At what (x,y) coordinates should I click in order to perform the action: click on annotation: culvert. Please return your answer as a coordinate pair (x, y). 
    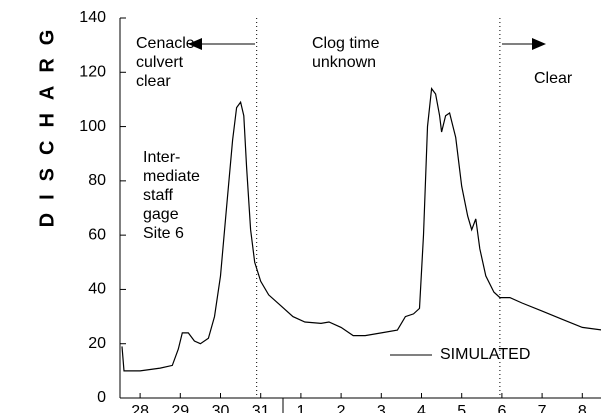
    Looking at the image, I should click on (160, 62).